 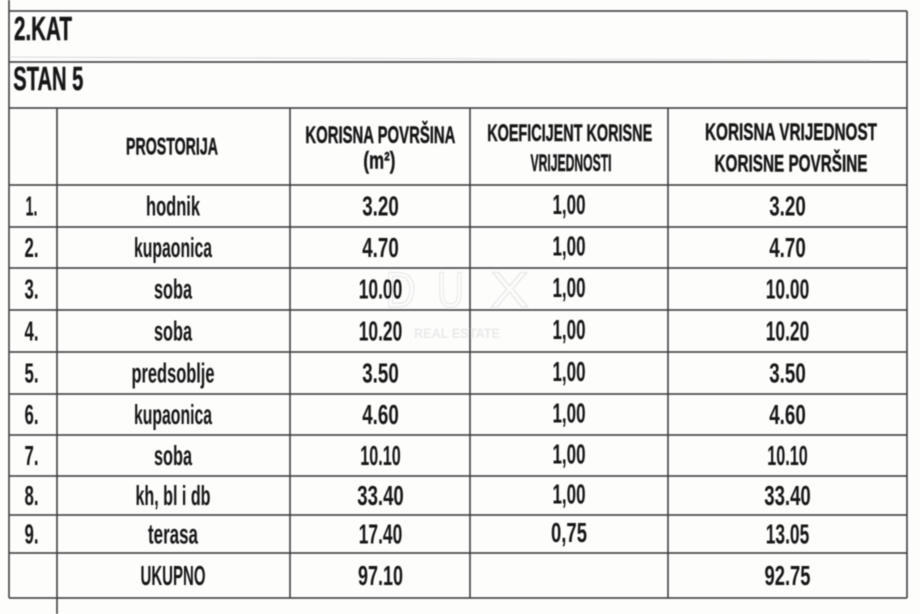 What do you see at coordinates (32, 373) in the screenshot?
I see `svg-text: 5.` at bounding box center [32, 373].